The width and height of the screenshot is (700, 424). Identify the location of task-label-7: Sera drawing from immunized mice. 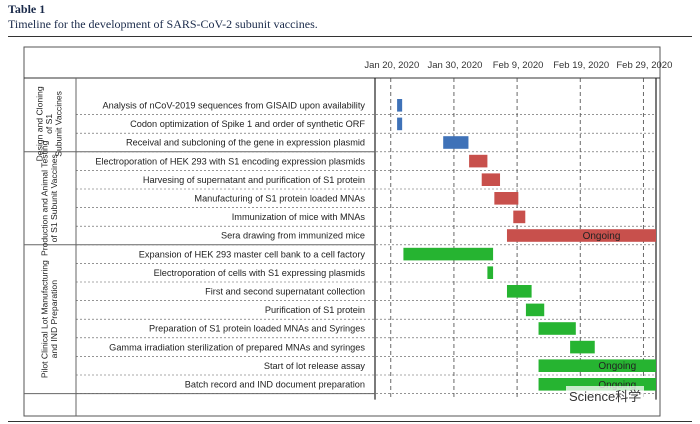
(293, 236).